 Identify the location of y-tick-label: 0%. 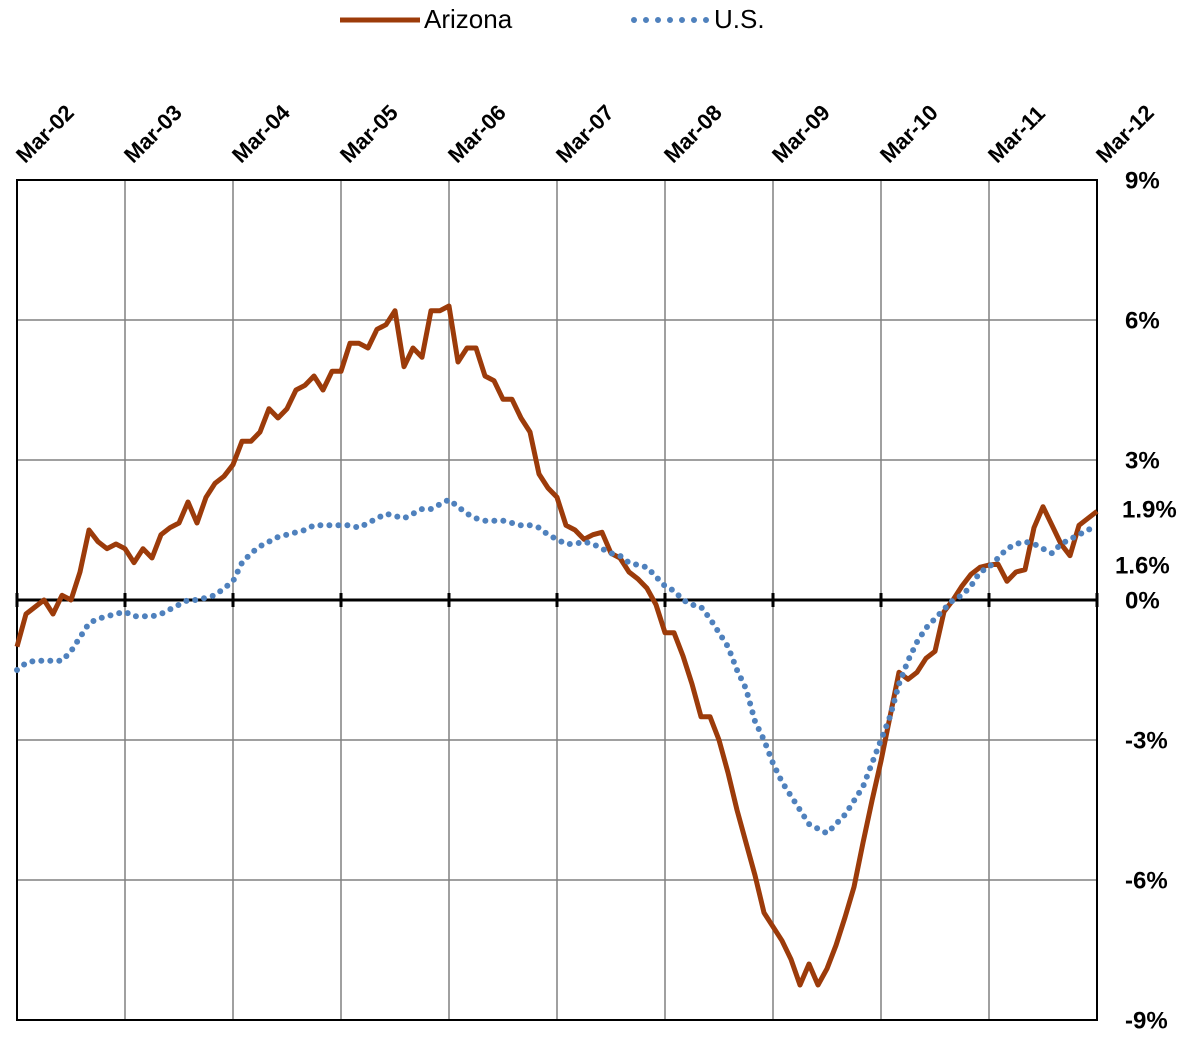
(1142, 600).